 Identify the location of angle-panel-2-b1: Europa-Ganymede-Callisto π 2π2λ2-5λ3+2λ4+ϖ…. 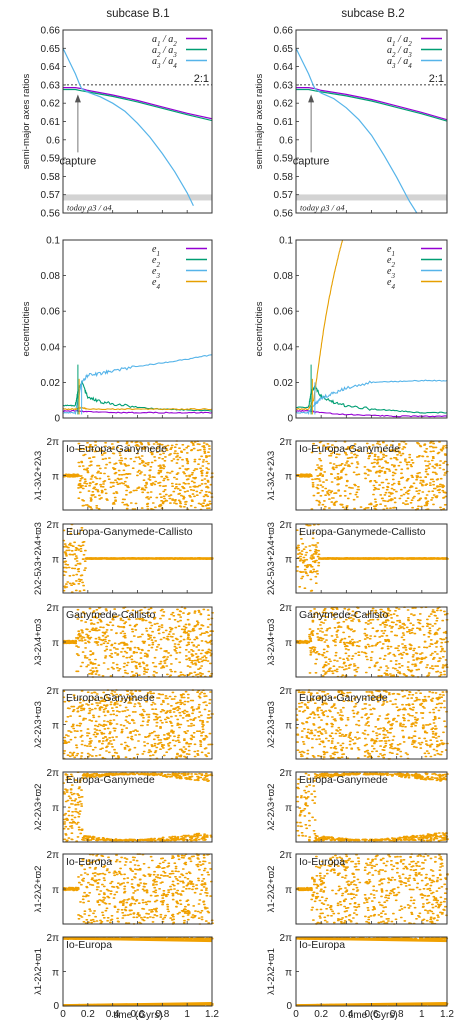
(123, 557).